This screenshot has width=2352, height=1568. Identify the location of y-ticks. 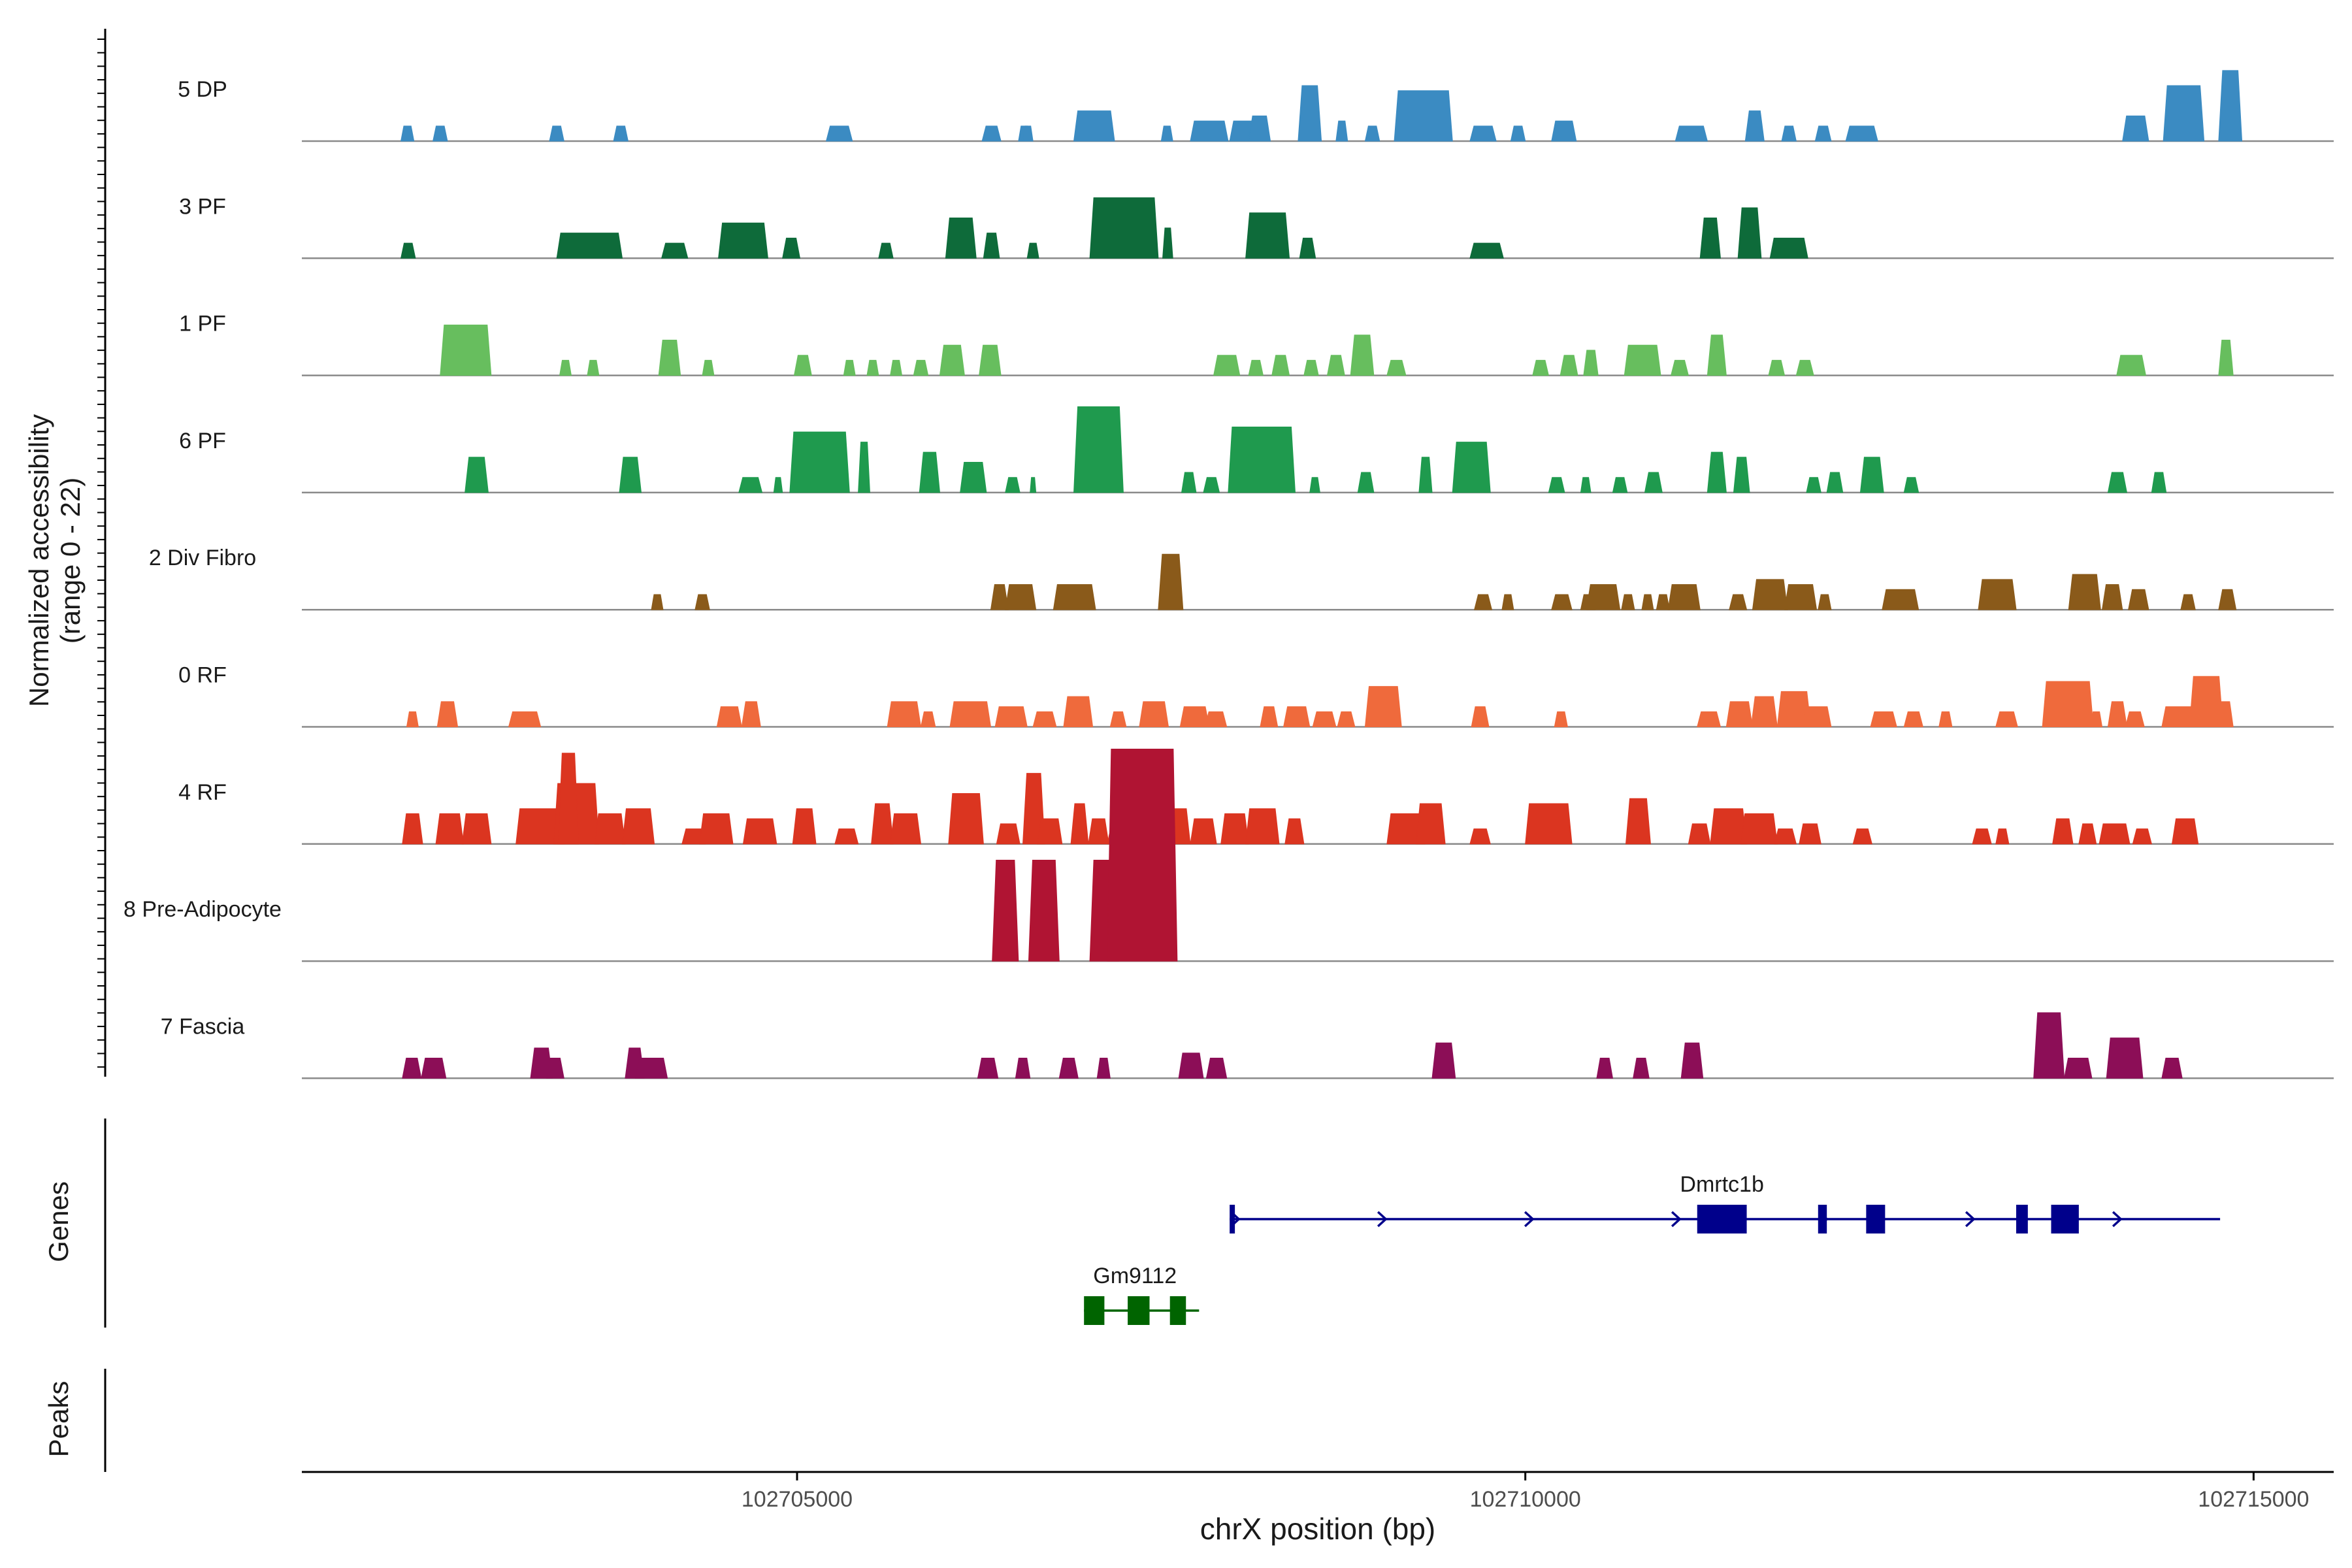
(101, 553).